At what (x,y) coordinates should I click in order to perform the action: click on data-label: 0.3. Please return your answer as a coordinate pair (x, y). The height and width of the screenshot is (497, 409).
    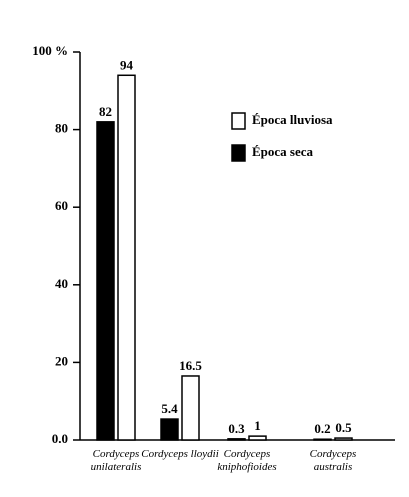
    Looking at the image, I should click on (236, 428).